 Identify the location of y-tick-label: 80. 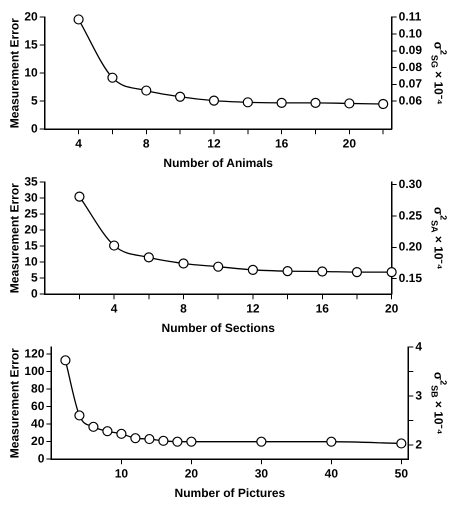
(38, 389).